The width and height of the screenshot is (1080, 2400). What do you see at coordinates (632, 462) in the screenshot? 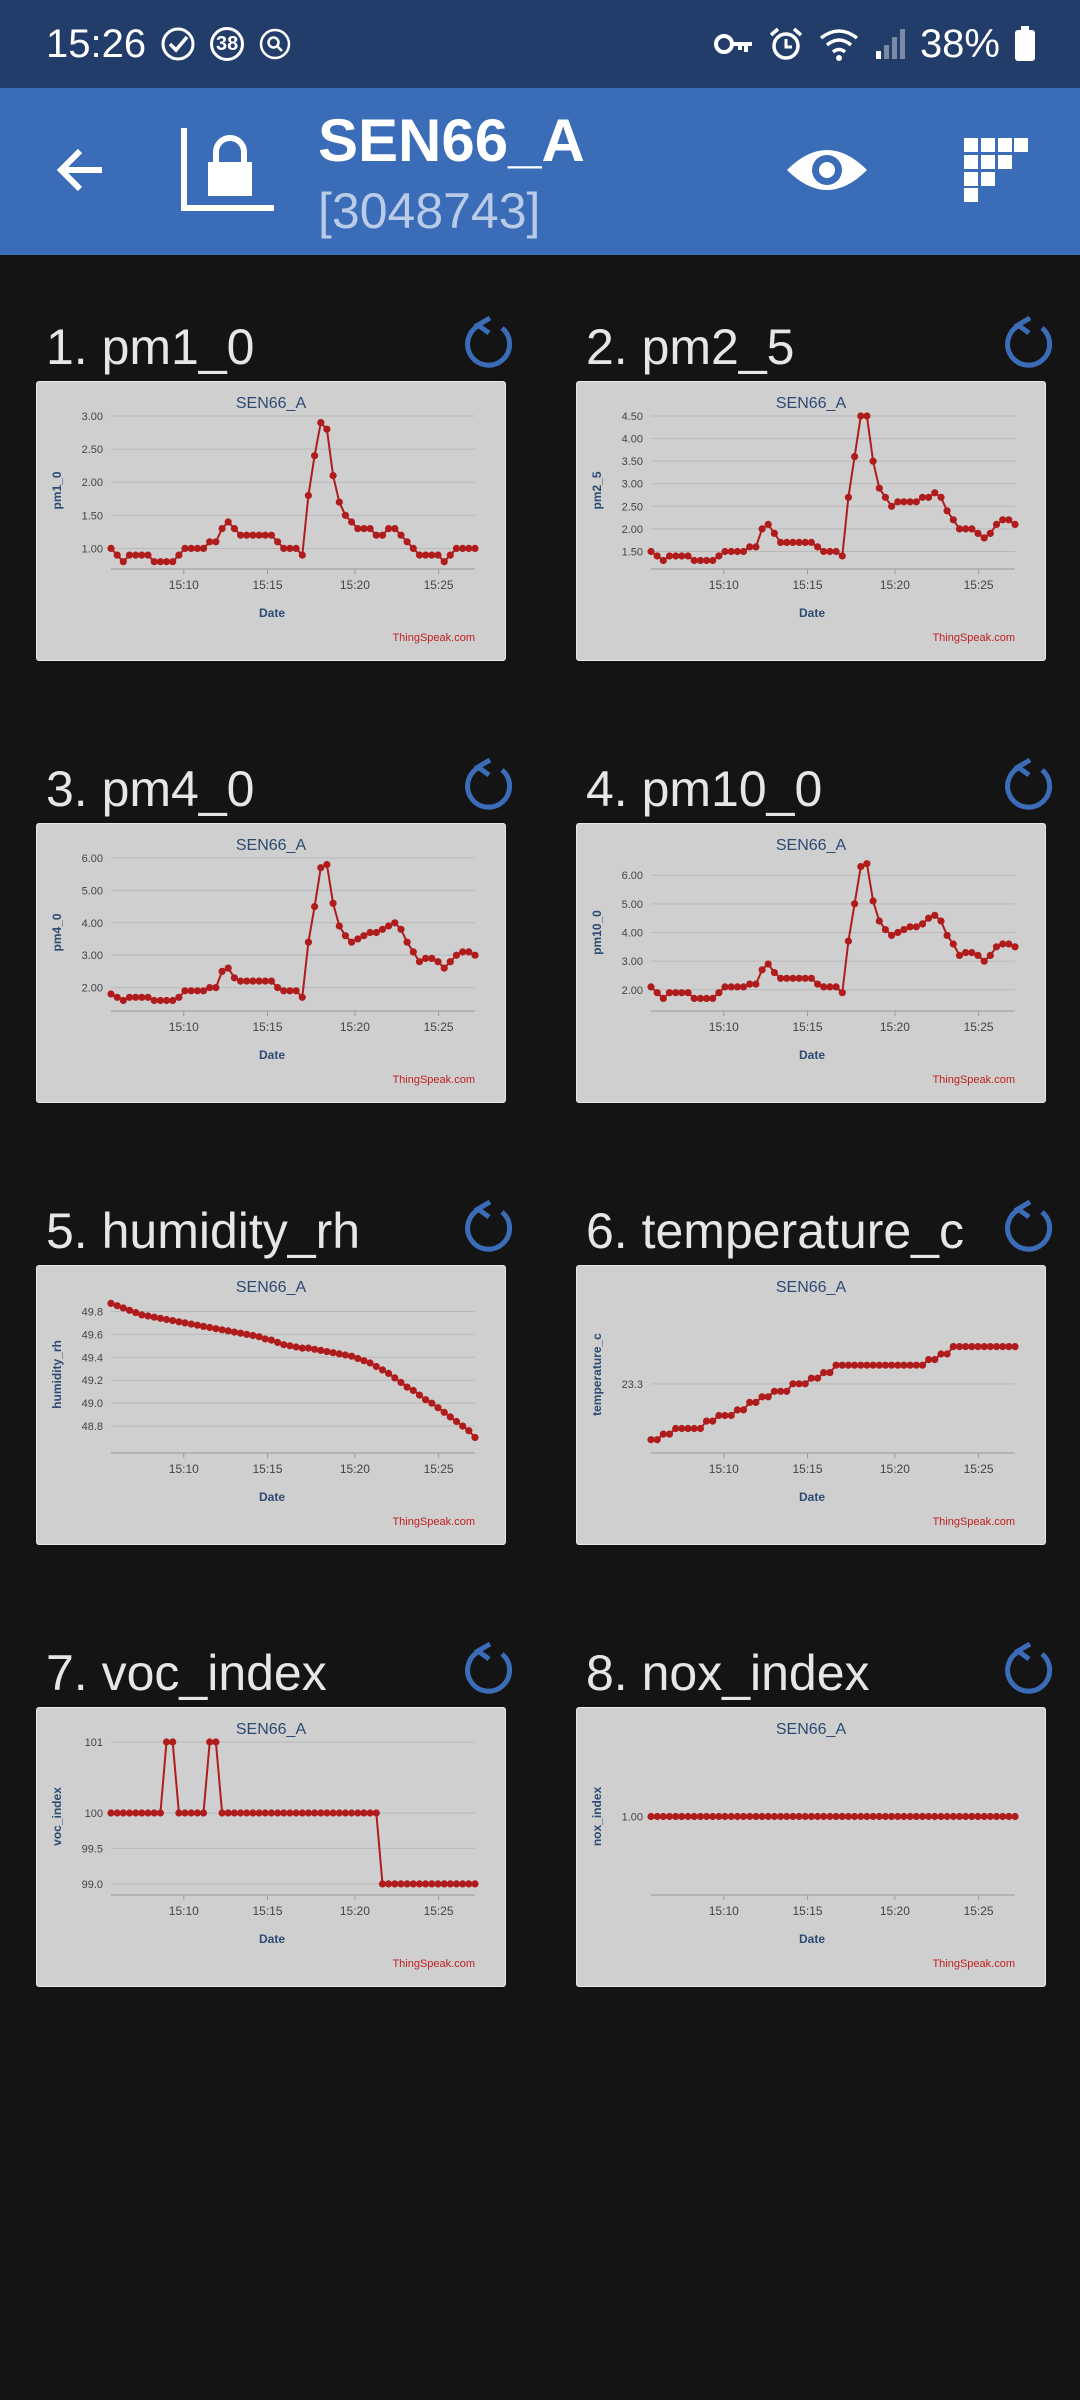
I see `y-tick-label: 3.50` at bounding box center [632, 462].